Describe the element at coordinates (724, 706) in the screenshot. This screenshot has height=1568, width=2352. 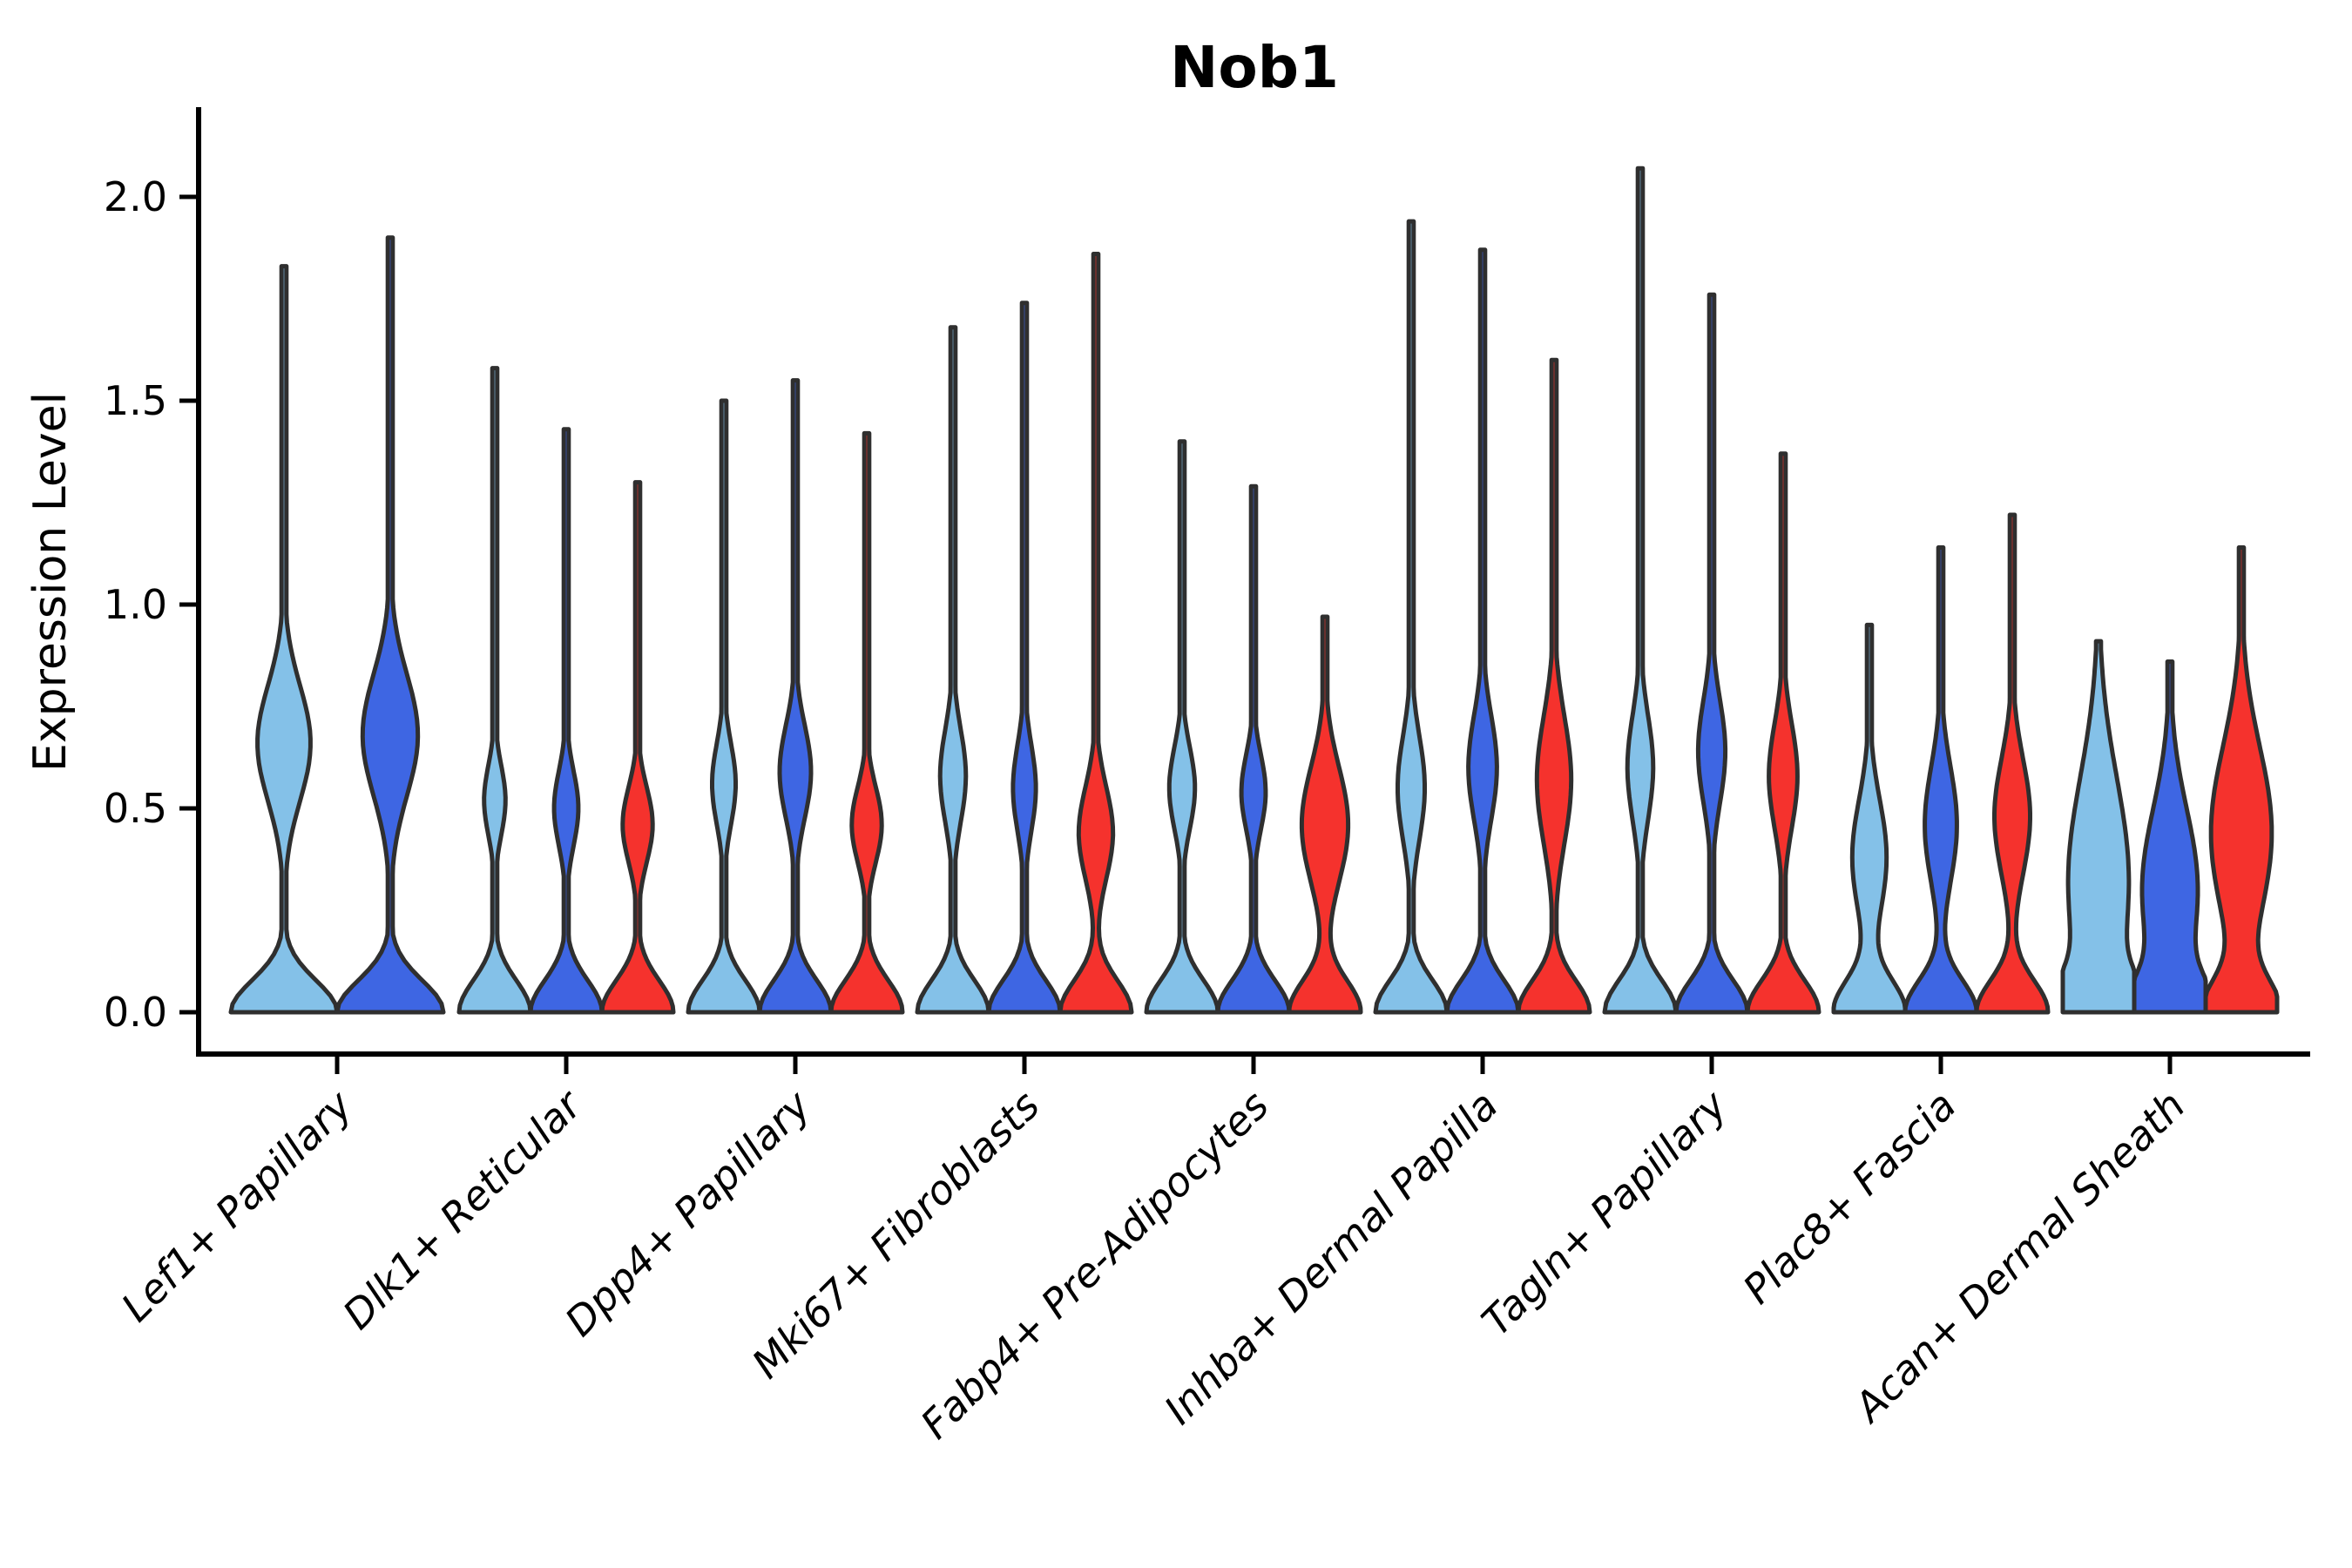
I see `violin-dpp4-papillary-light-blue` at that location.